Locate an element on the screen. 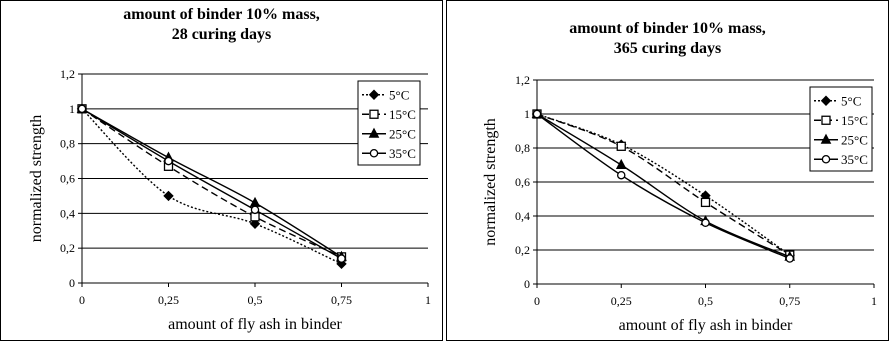 This screenshot has width=889, height=342. chart-title-line-2: 28 curing days is located at coordinates (221, 34).